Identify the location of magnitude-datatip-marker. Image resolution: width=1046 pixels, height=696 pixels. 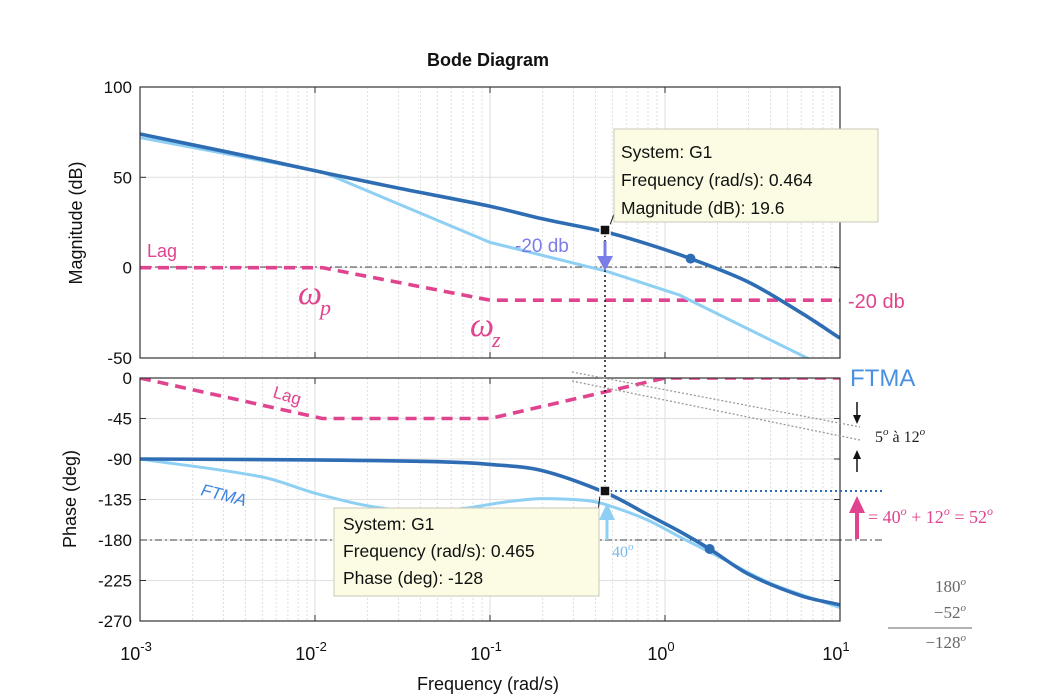
(605, 230).